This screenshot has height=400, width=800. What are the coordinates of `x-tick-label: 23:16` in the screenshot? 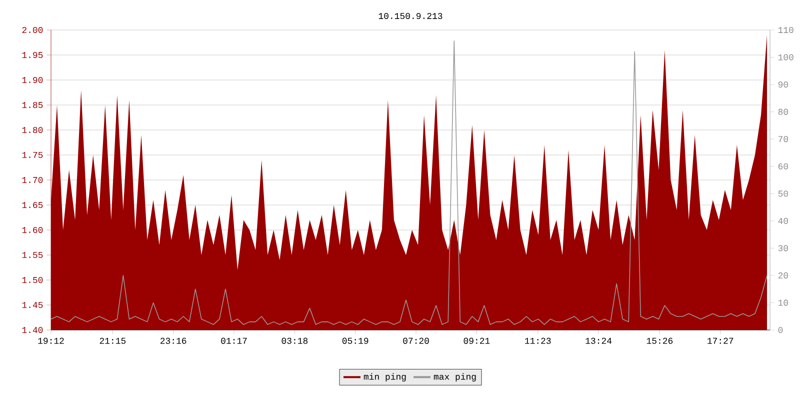 It's located at (173, 341).